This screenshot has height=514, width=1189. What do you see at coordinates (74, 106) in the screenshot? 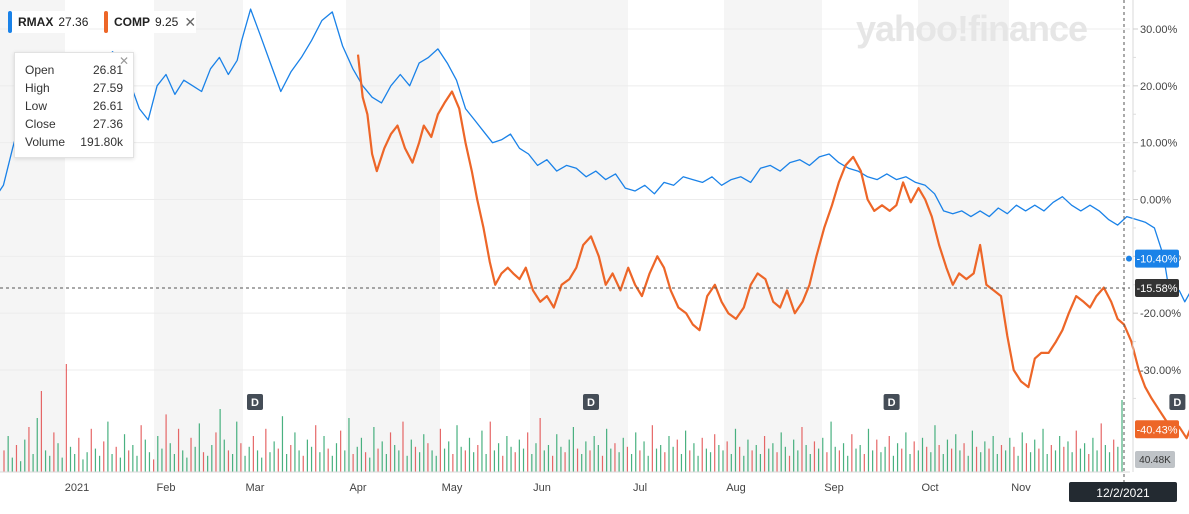
I see `tooltip-row-low: Low 26.61` at bounding box center [74, 106].